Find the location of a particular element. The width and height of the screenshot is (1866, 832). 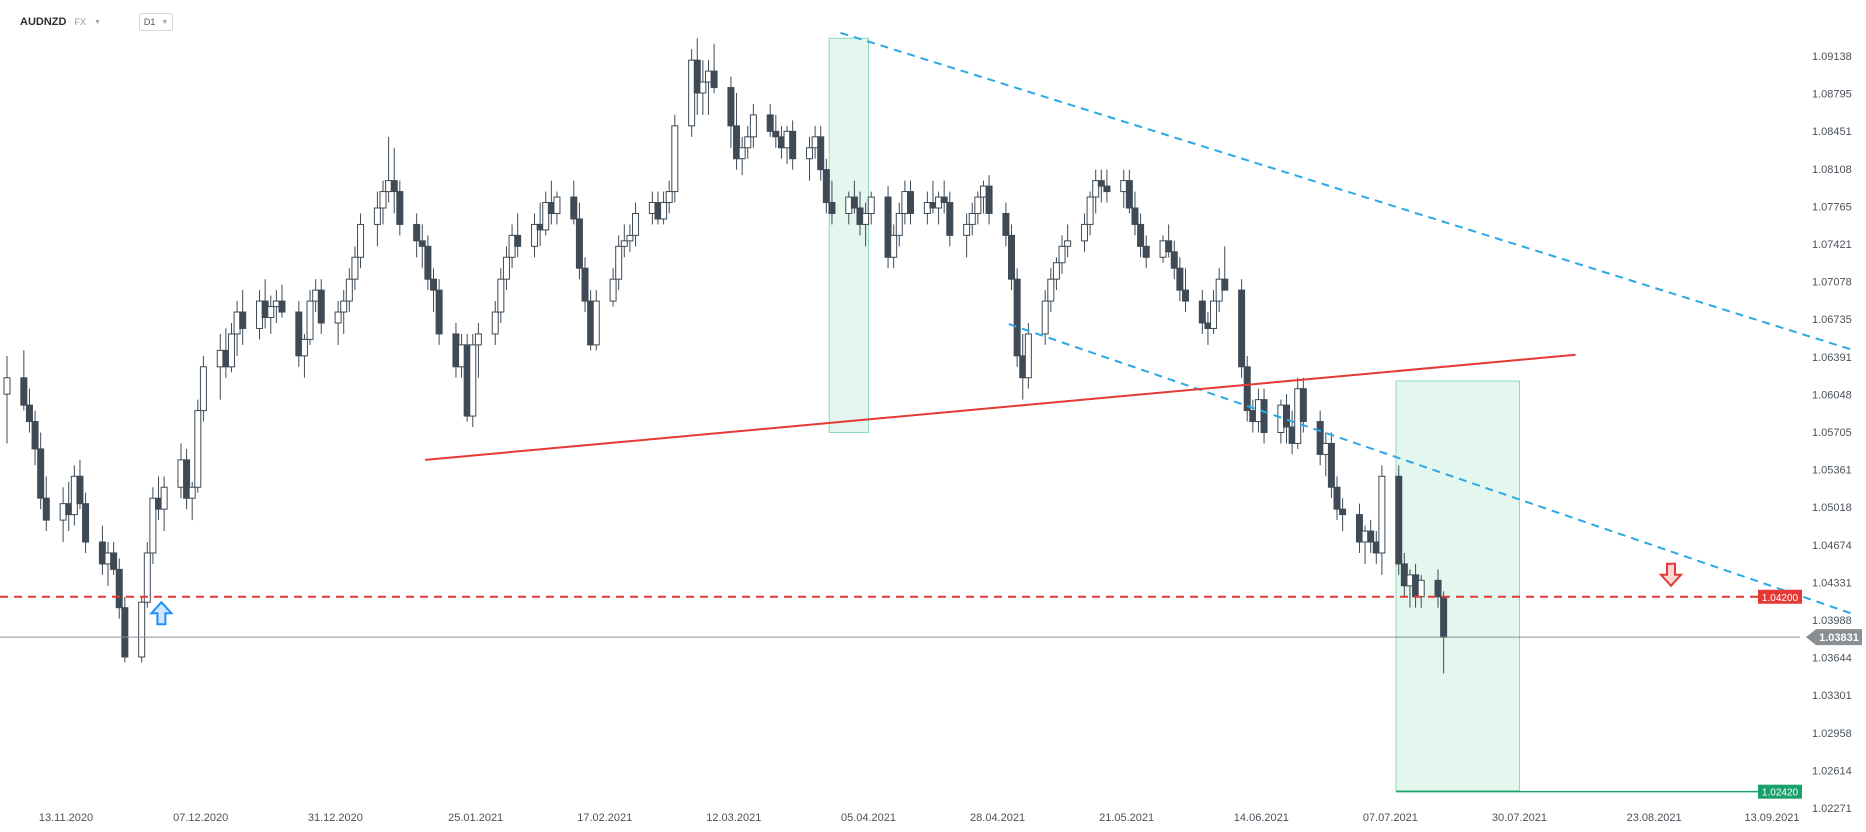

x-tick-label: 23.08.2021 is located at coordinates (1654, 818).